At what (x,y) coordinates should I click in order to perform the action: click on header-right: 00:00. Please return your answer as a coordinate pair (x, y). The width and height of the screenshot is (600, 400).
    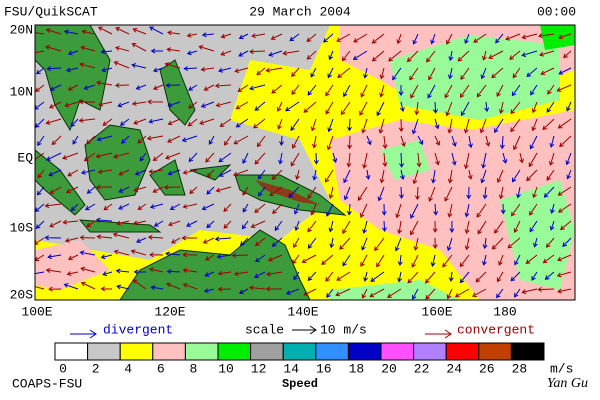
    Looking at the image, I should click on (556, 11).